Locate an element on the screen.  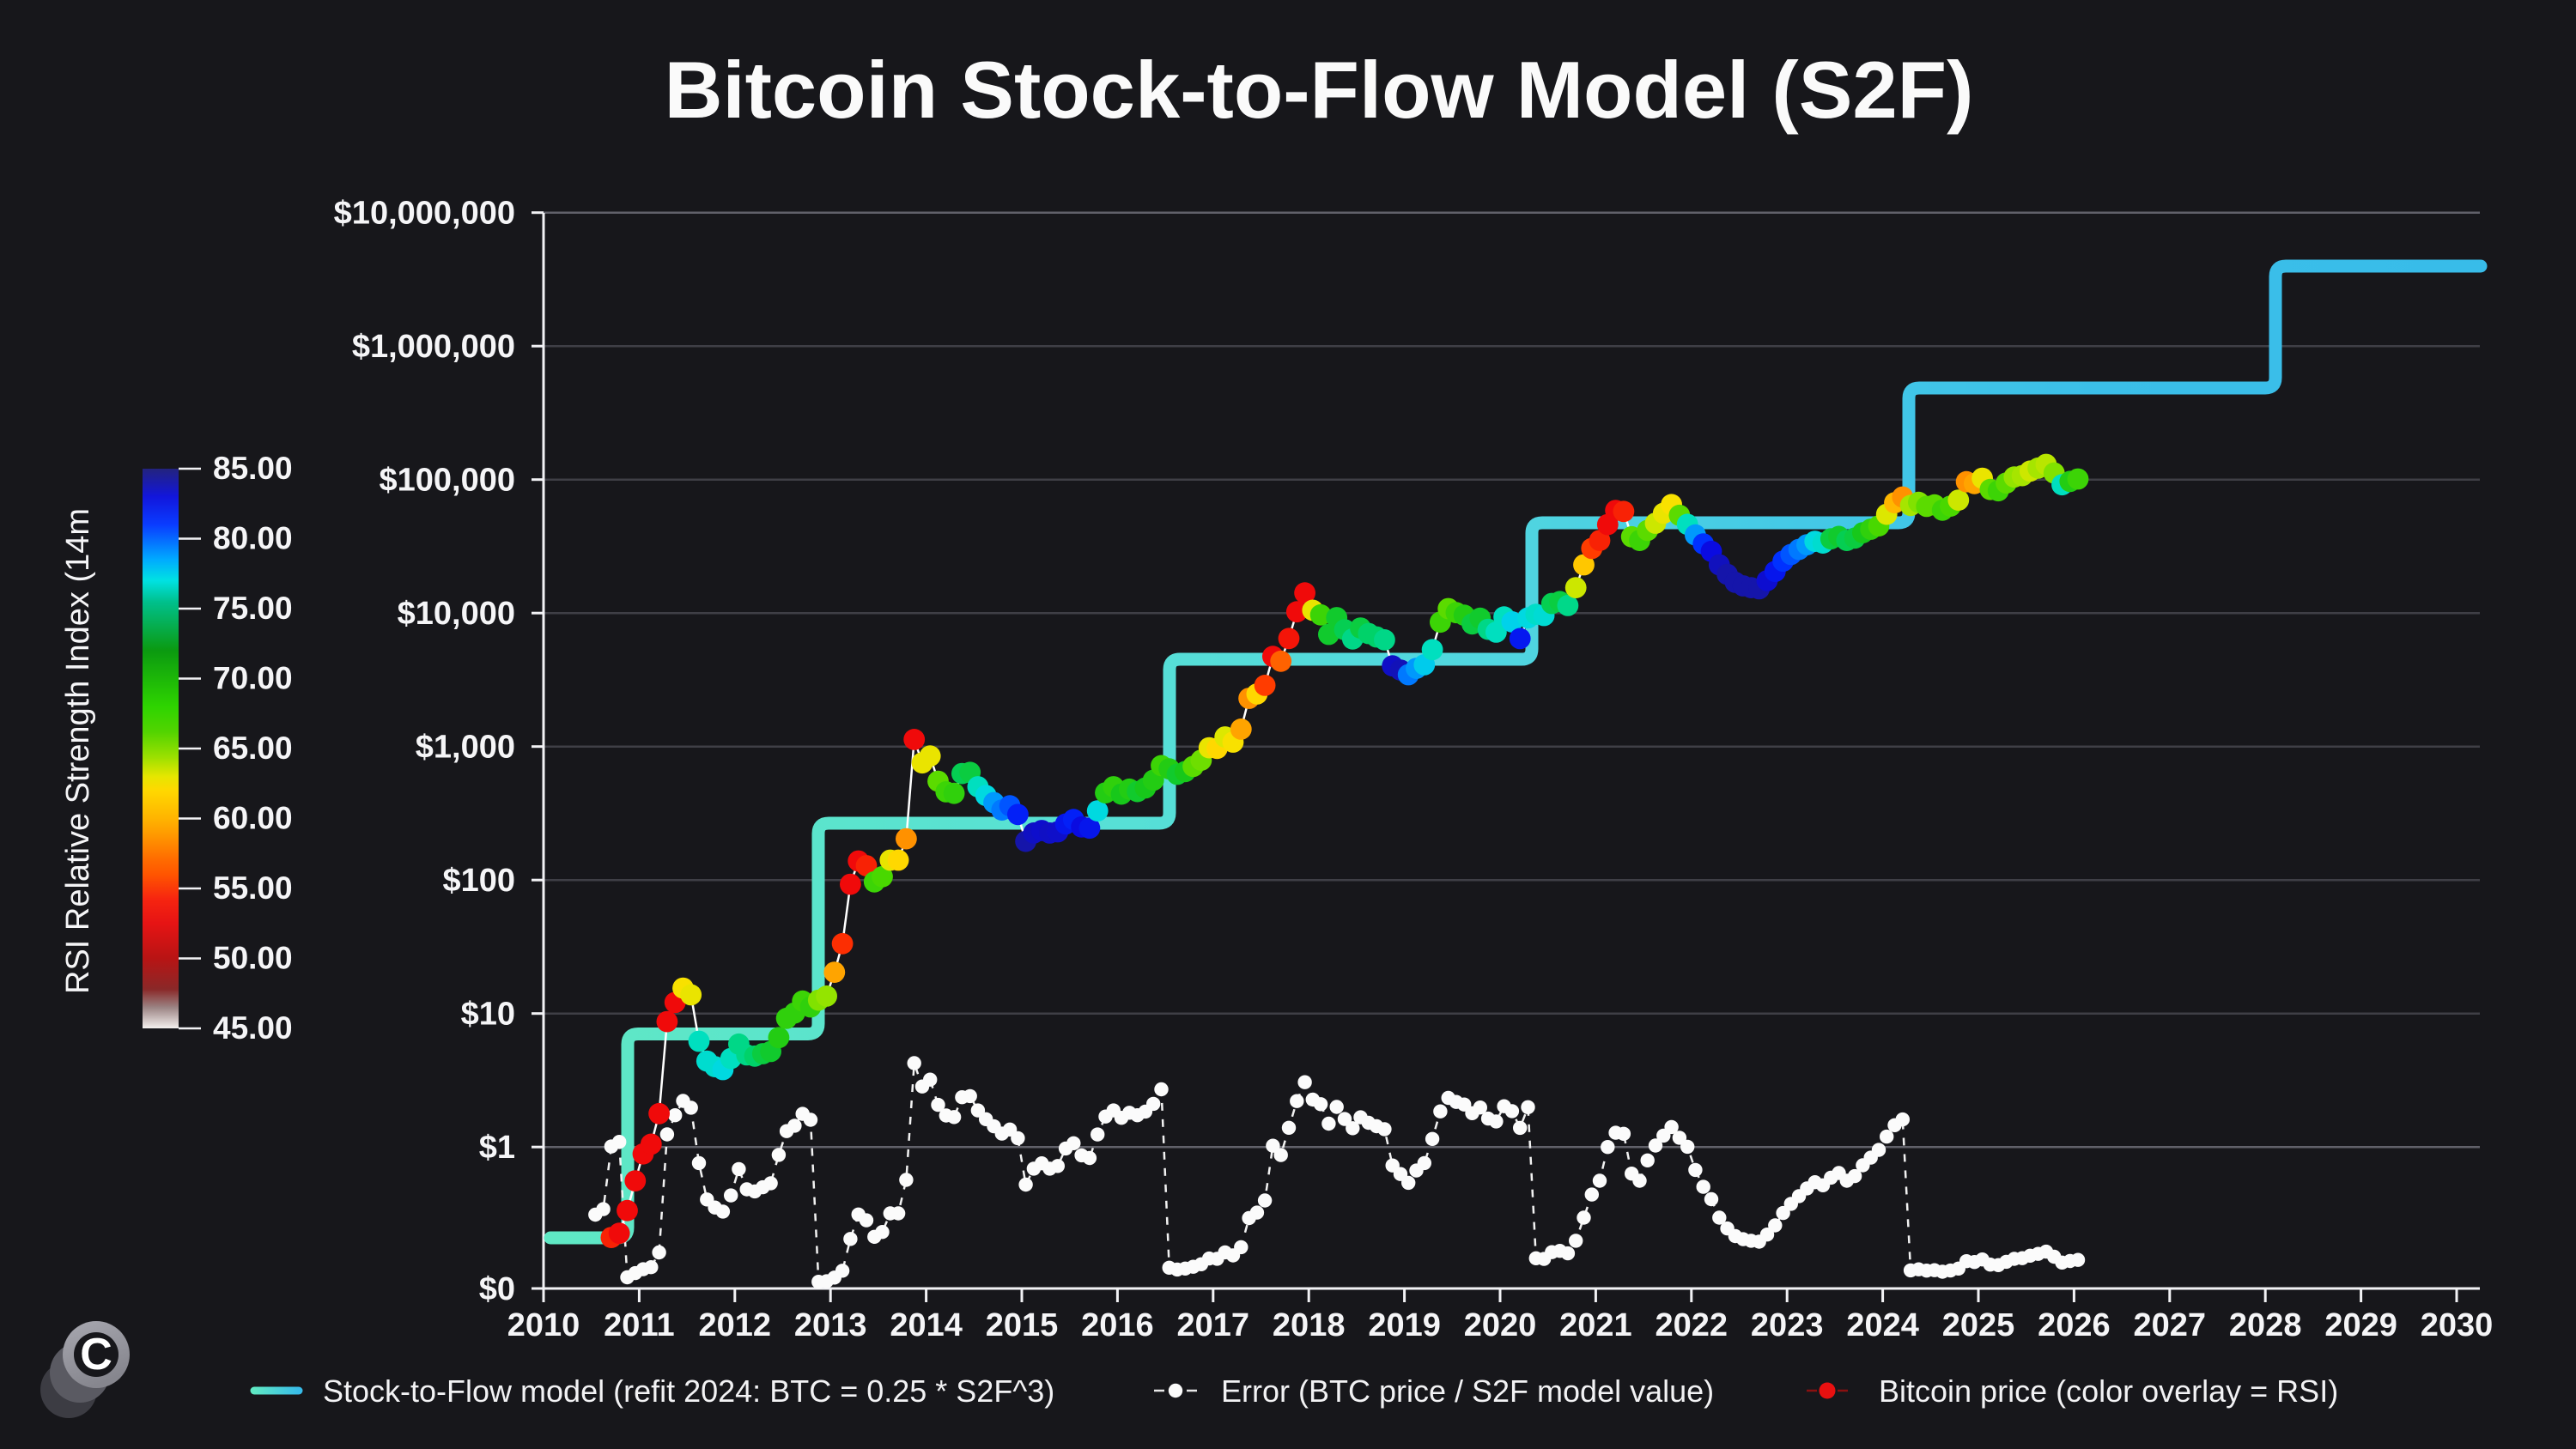
svg-text: 2027 is located at coordinates (2170, 1325).